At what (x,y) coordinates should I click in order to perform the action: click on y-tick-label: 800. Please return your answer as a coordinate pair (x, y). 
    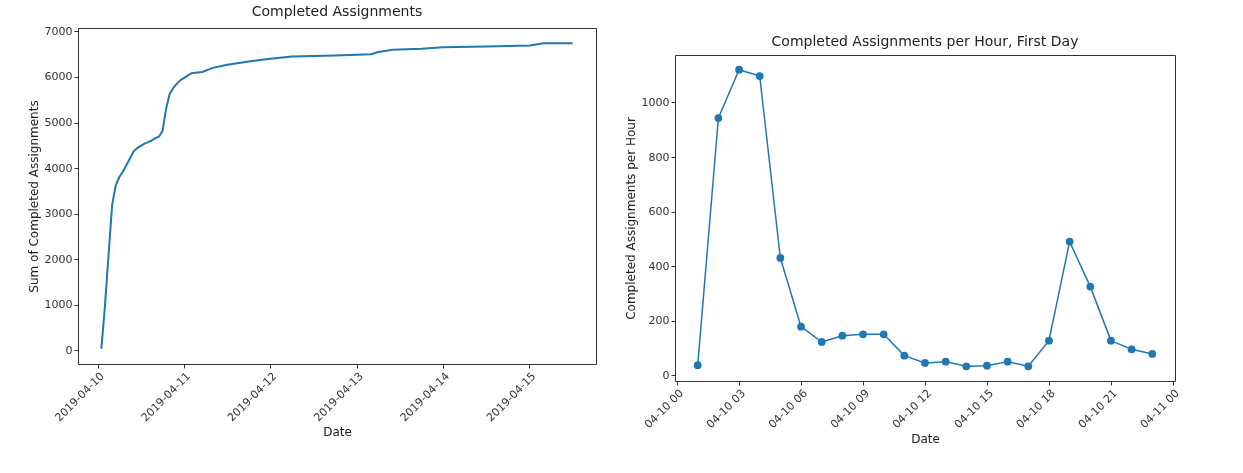
    Looking at the image, I should click on (659, 157).